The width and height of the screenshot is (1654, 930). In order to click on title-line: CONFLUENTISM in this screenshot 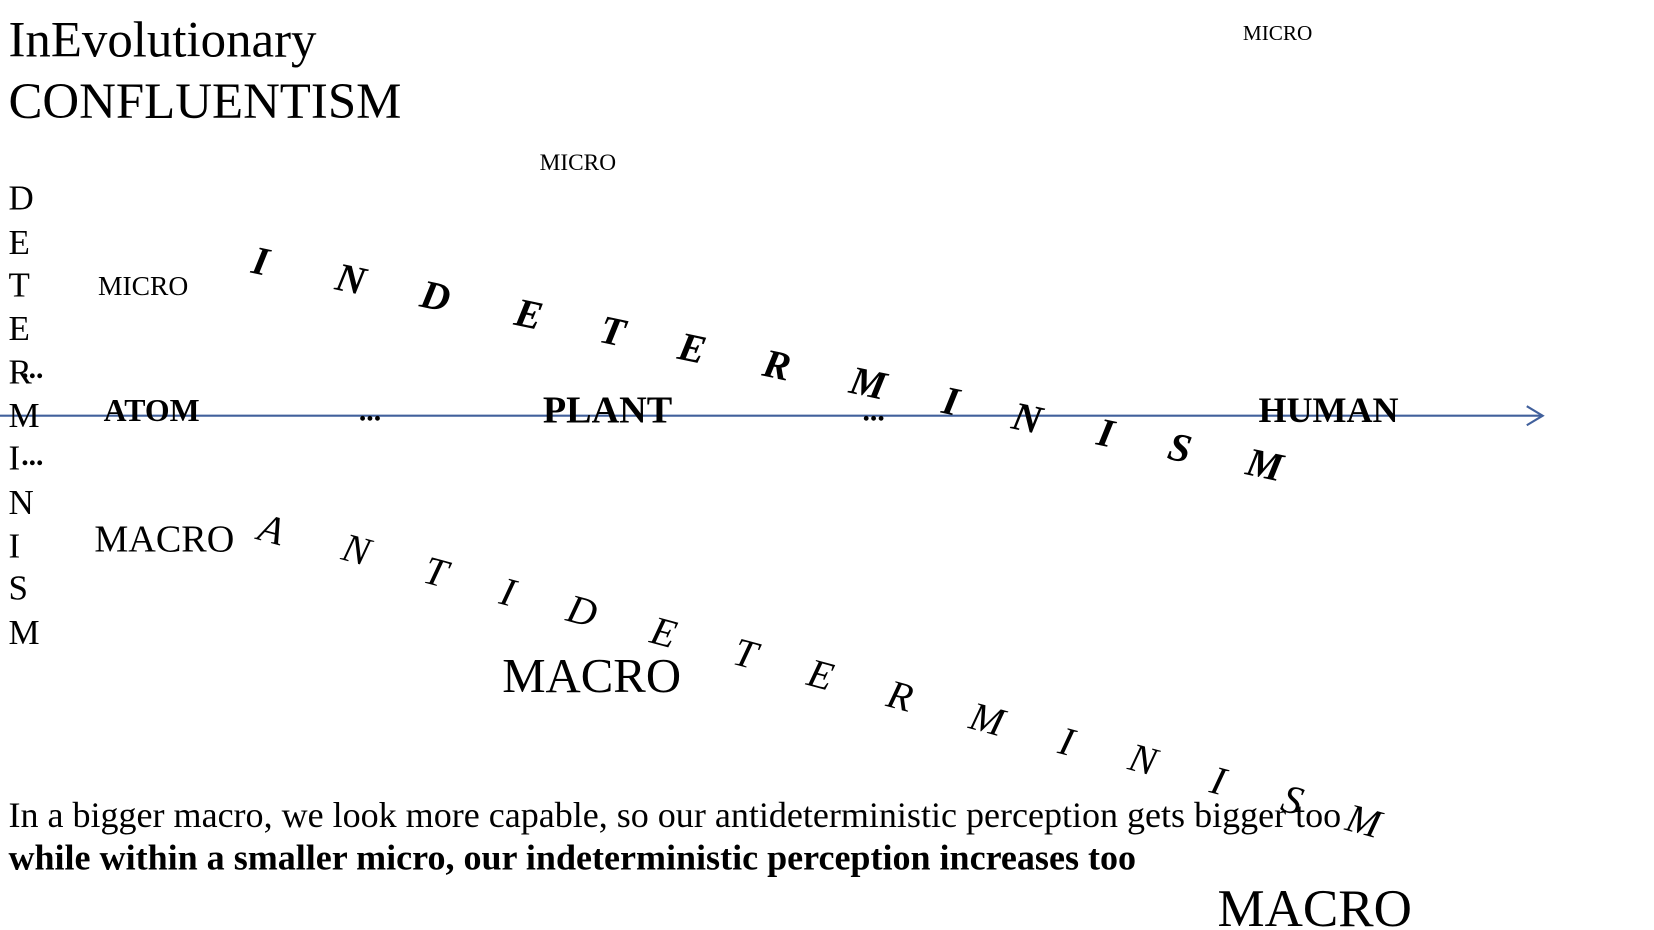, I will do `click(204, 102)`.